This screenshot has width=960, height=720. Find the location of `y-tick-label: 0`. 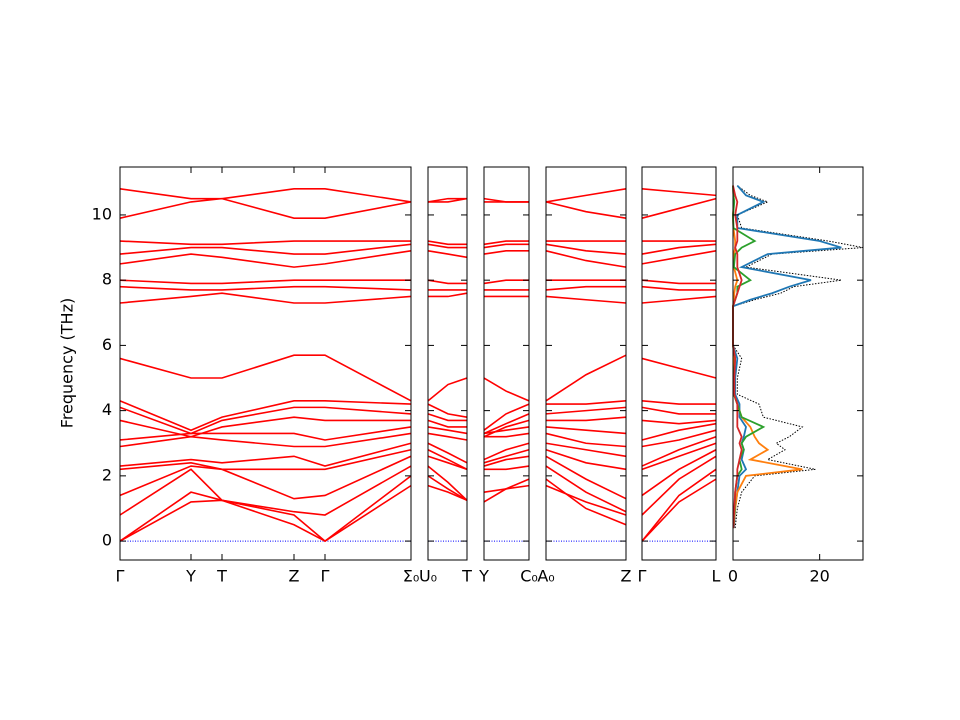

y-tick-label: 0 is located at coordinates (107, 540).